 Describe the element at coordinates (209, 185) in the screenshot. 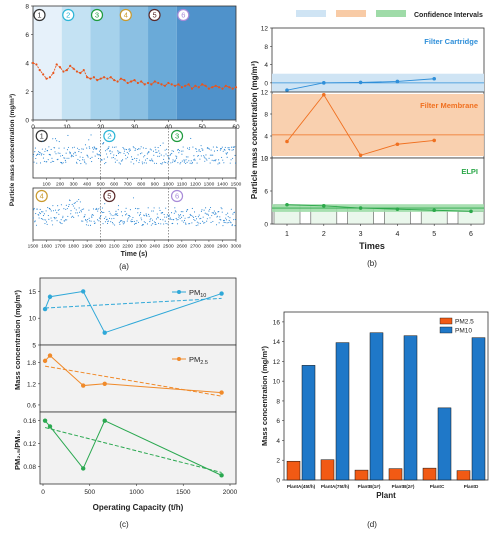

I see `x-tick-label: 1300` at that location.